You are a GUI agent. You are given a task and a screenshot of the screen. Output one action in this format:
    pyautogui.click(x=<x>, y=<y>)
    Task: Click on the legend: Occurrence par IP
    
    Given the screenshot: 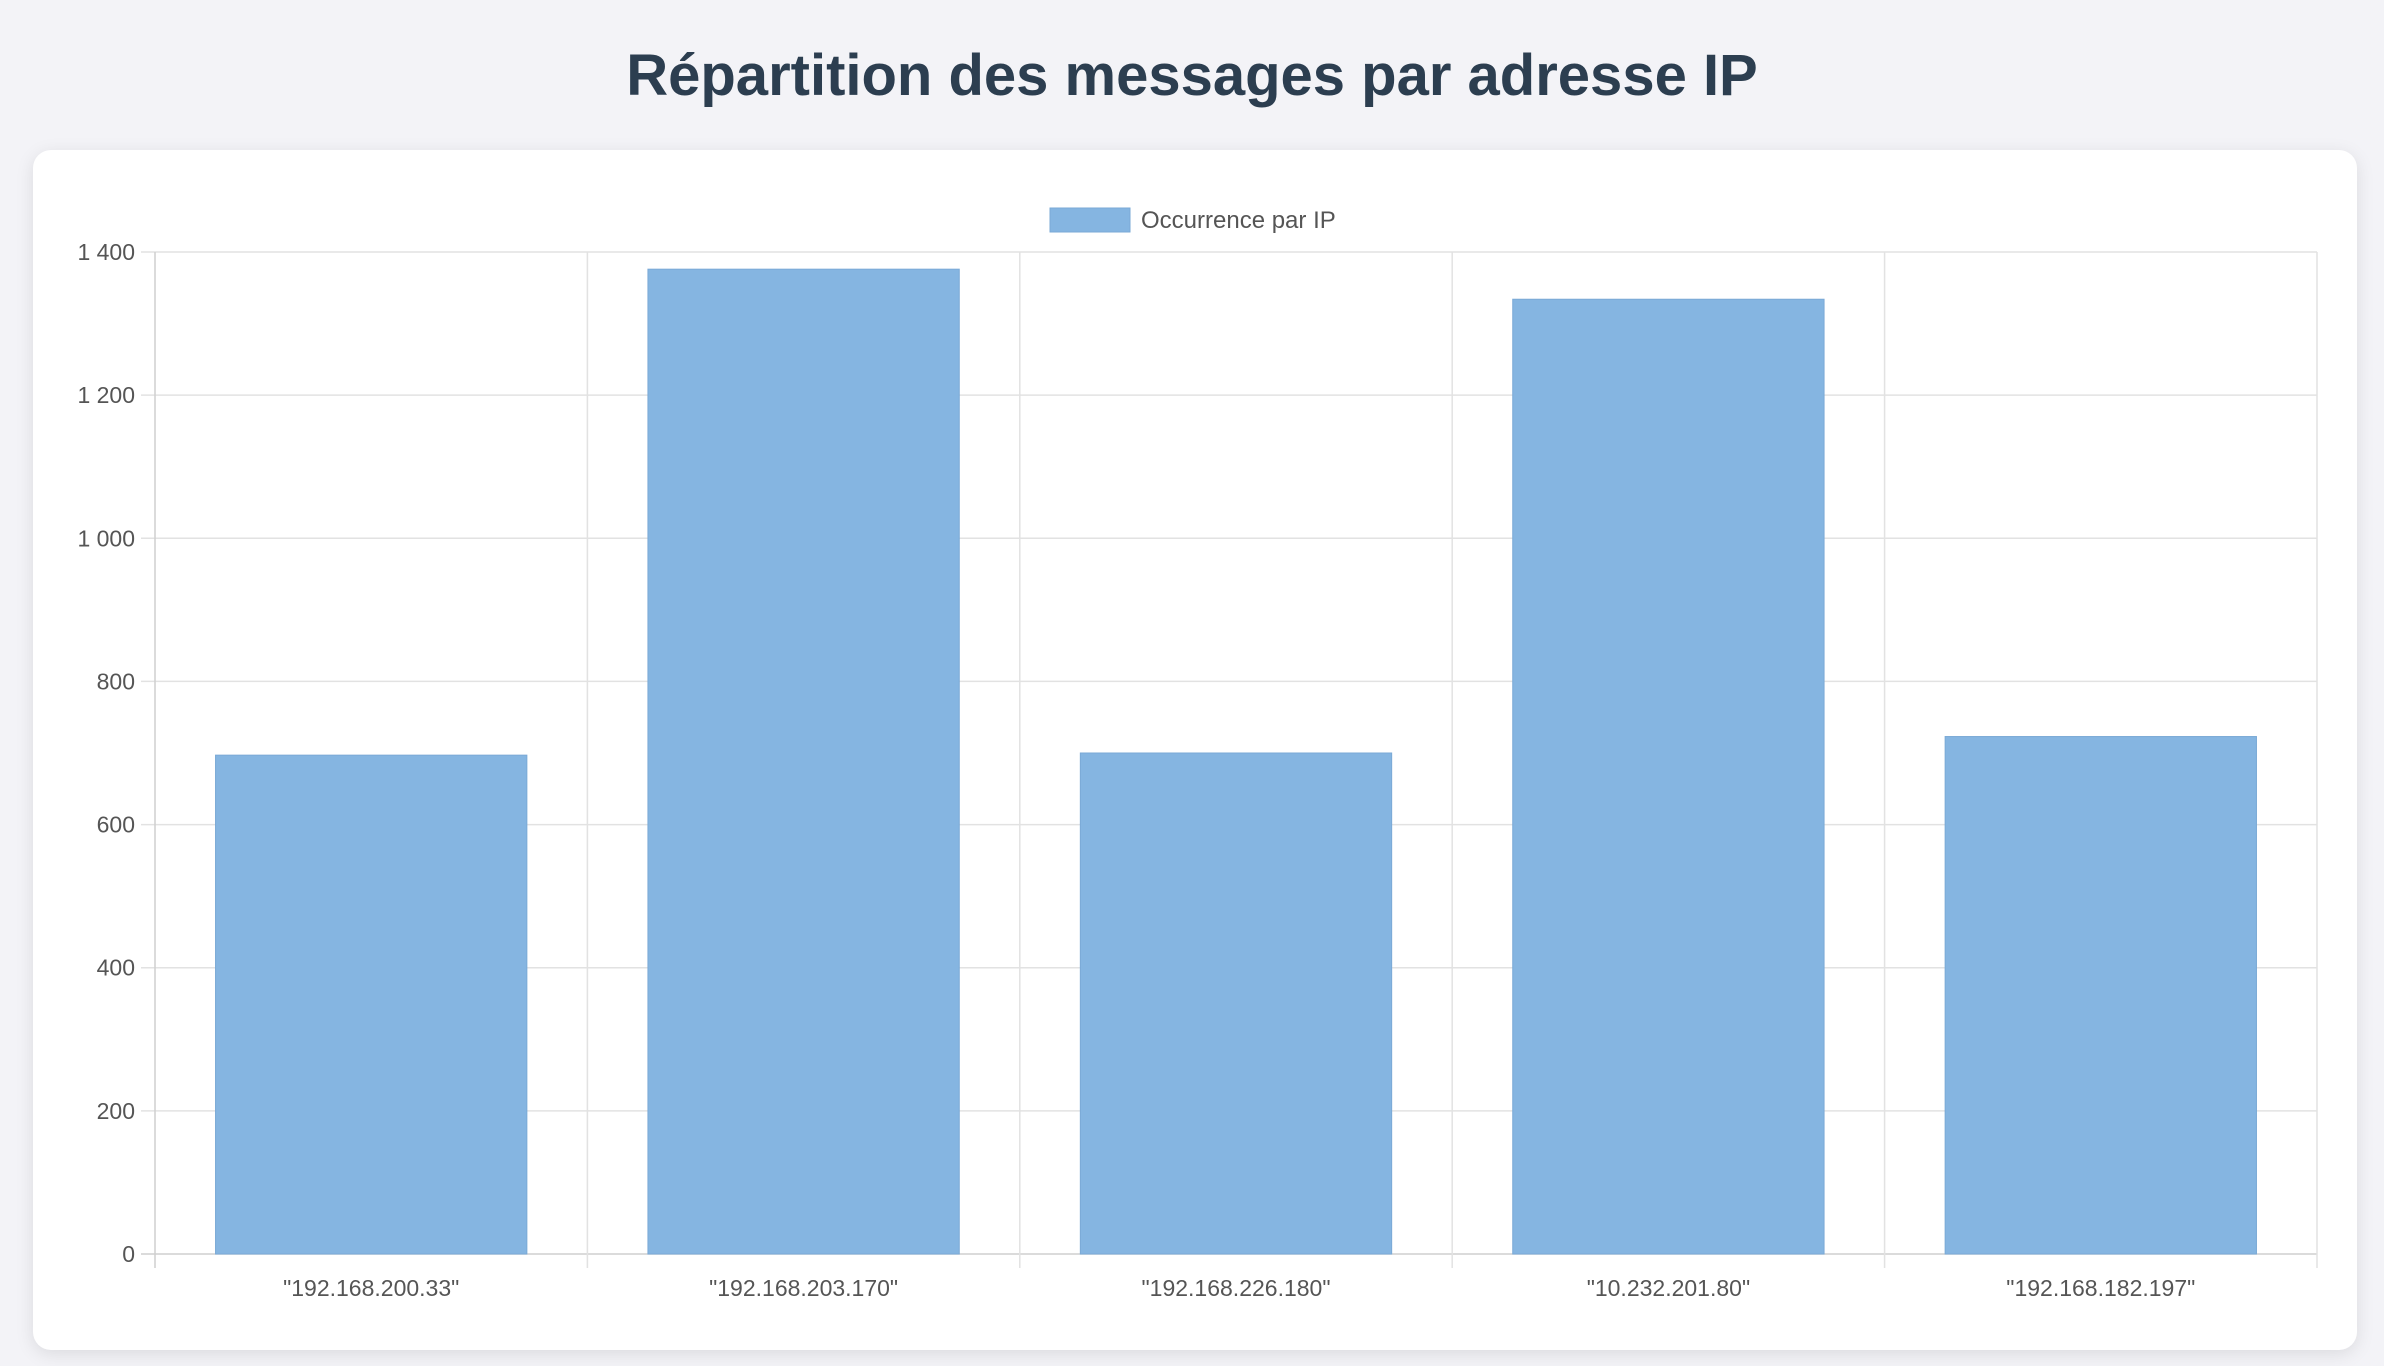 What is the action you would take?
    pyautogui.click(x=1192, y=220)
    